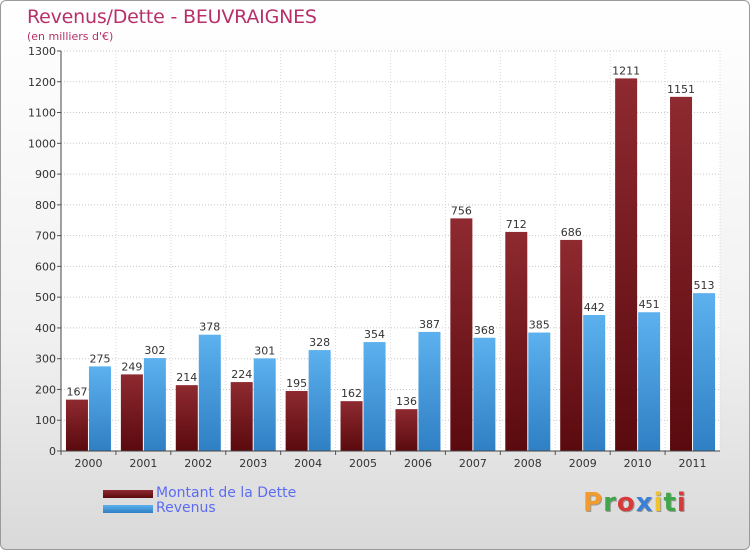  Describe the element at coordinates (264, 404) in the screenshot. I see `bar-revenus-2003` at that location.